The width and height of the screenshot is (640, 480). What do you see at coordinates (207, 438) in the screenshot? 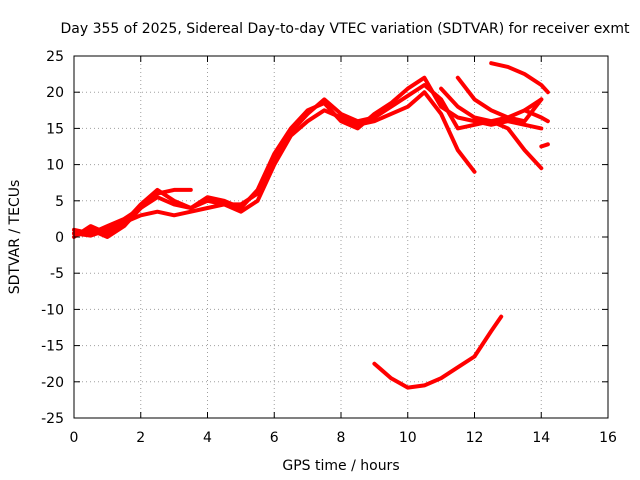
I see `x-tick-label: 4` at bounding box center [207, 438].